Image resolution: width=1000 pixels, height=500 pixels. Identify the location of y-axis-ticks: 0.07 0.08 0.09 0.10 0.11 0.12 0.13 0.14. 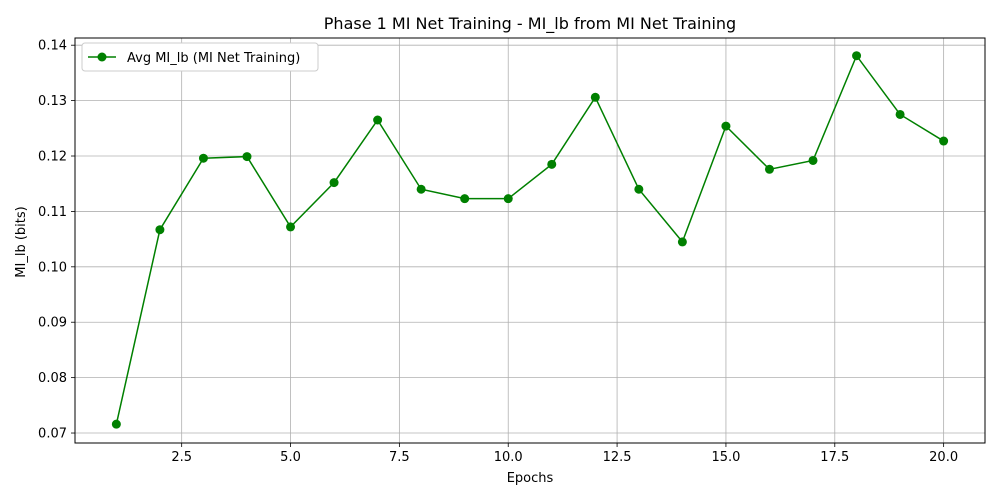
(56, 240).